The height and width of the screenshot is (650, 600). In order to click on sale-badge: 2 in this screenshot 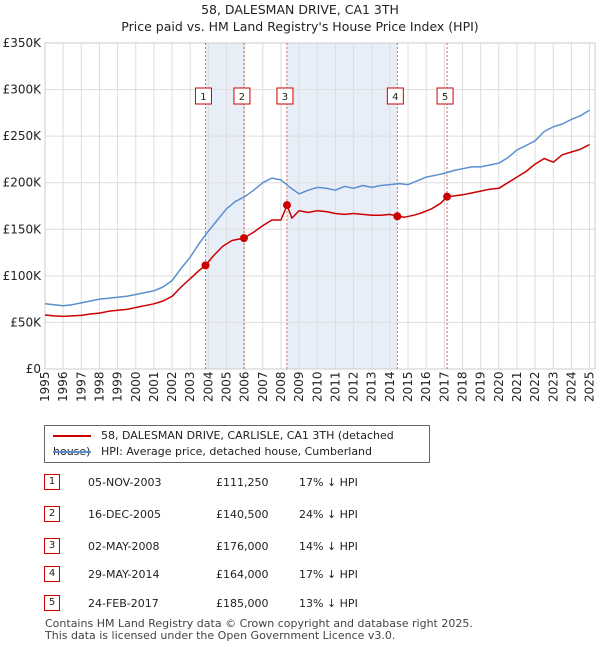, I will do `click(52, 514)`.